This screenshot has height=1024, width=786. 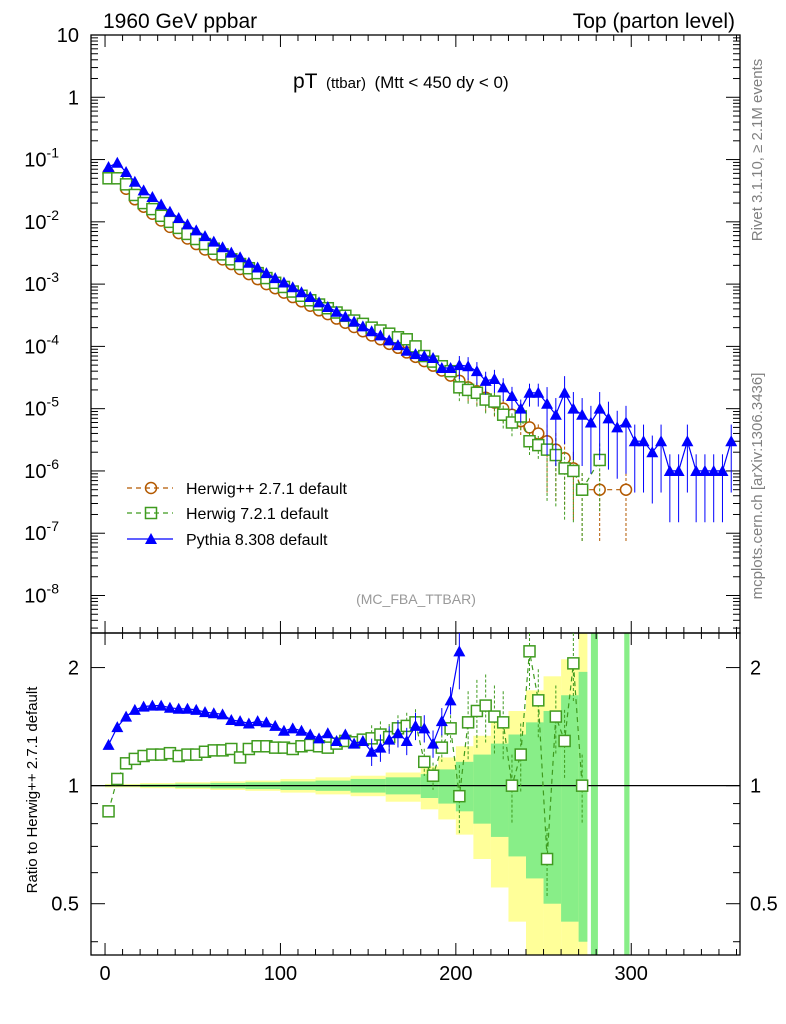 What do you see at coordinates (346, 83) in the screenshot?
I see `title-sub: (ttbar)` at bounding box center [346, 83].